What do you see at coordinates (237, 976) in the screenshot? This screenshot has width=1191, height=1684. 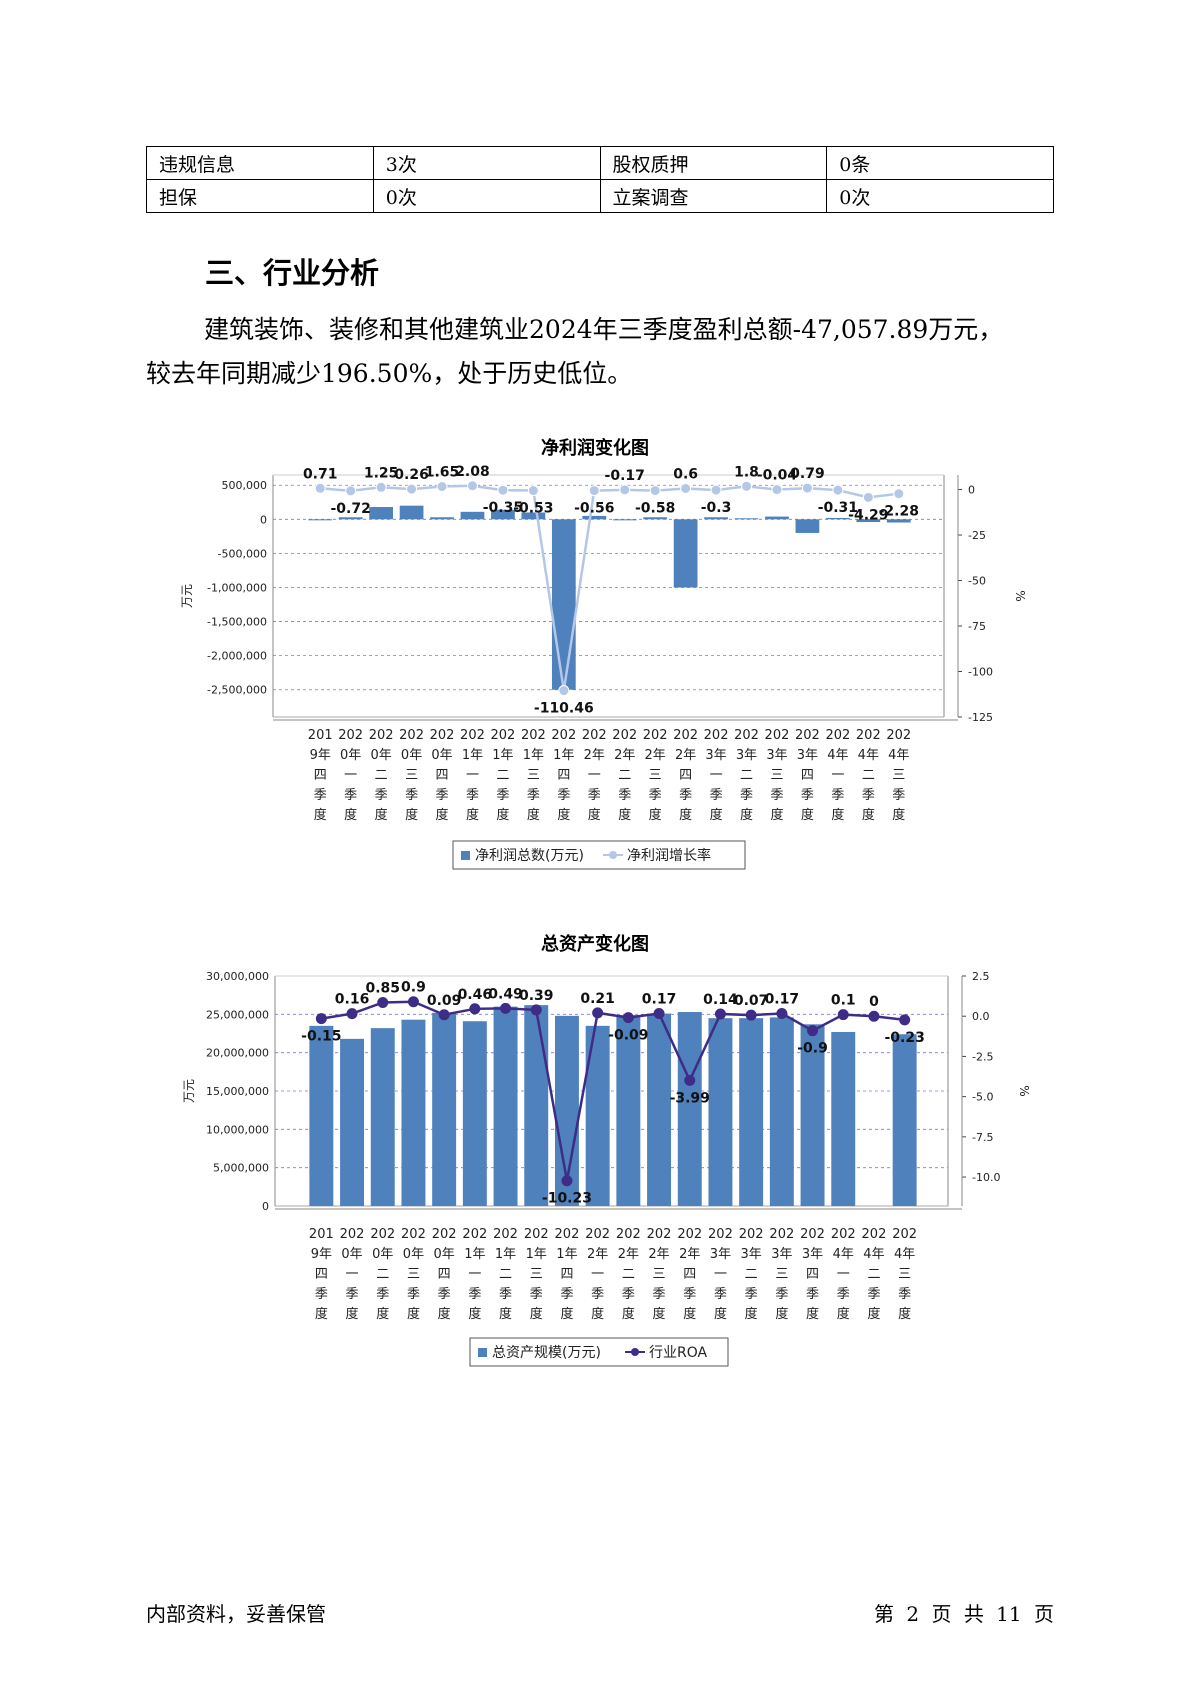 I see `y-tick-label: 30,000,000` at bounding box center [237, 976].